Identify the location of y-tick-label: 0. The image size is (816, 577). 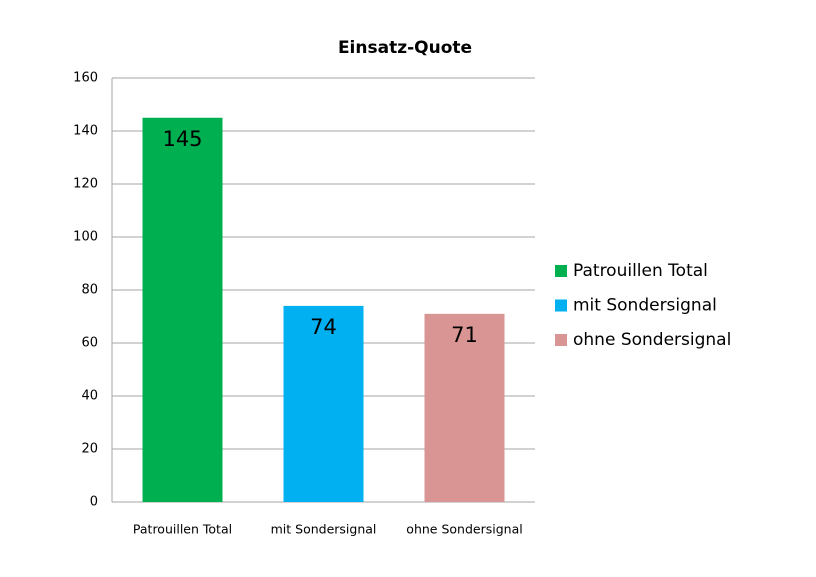
(94, 502).